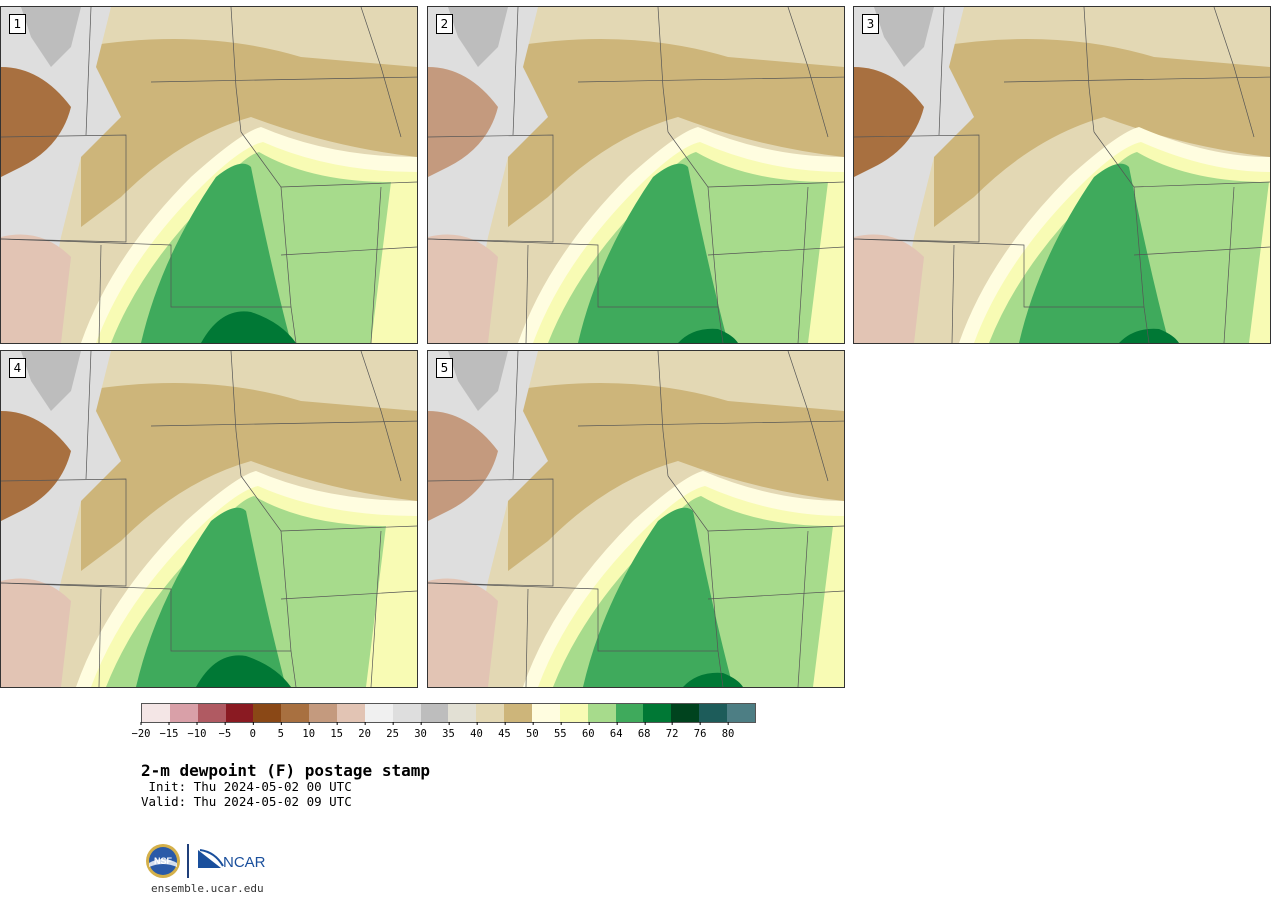 The image size is (1280, 901). I want to click on map-panel-5: 5, so click(636, 519).